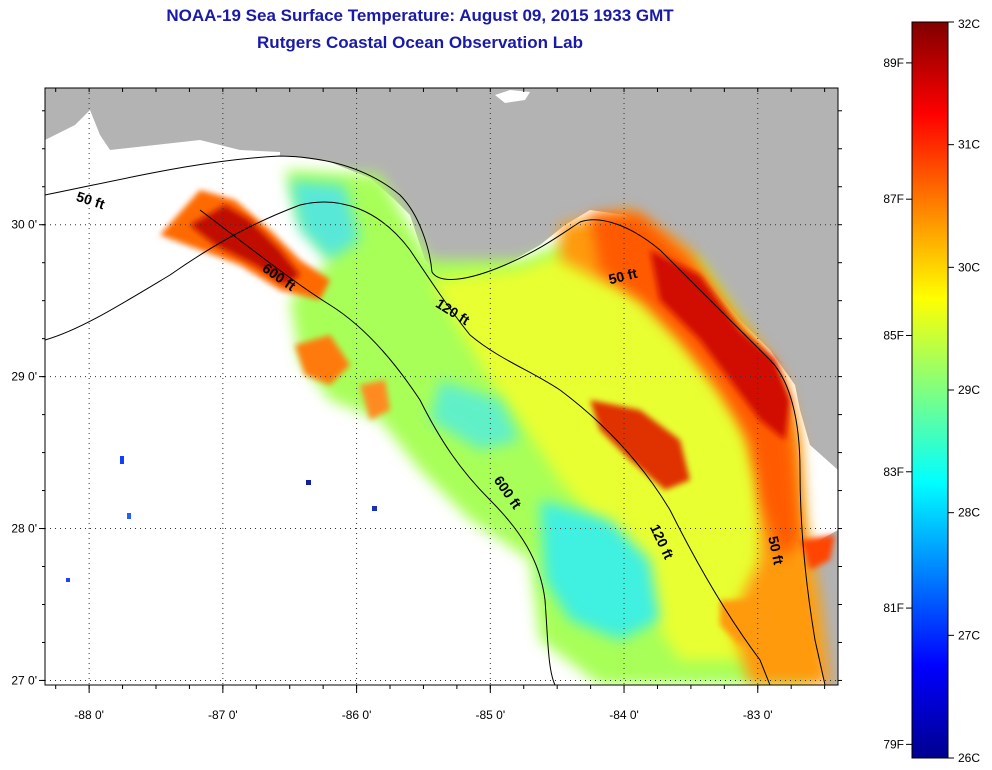  I want to click on inland-lake, so click(512, 96).